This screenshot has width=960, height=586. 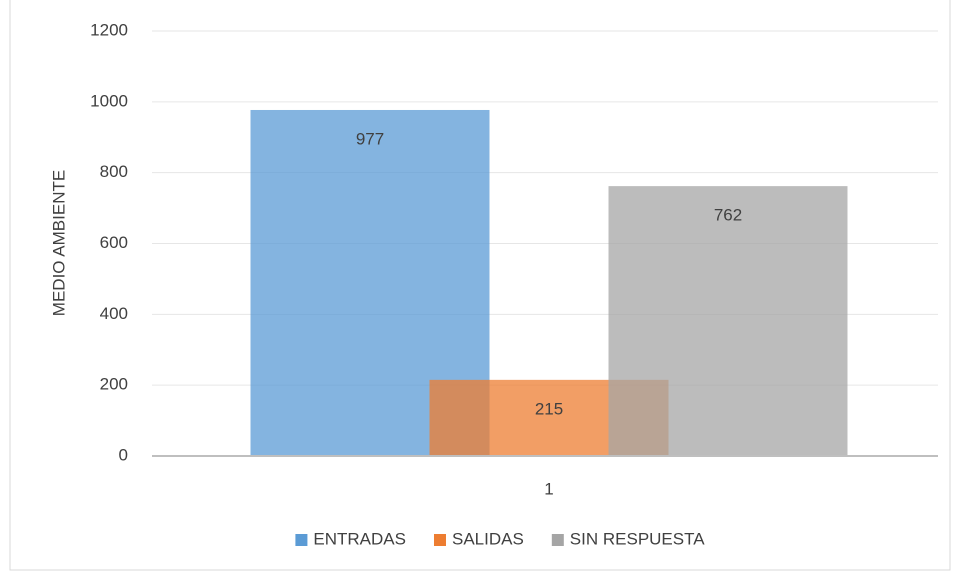 What do you see at coordinates (114, 313) in the screenshot?
I see `y-tick-label: 400` at bounding box center [114, 313].